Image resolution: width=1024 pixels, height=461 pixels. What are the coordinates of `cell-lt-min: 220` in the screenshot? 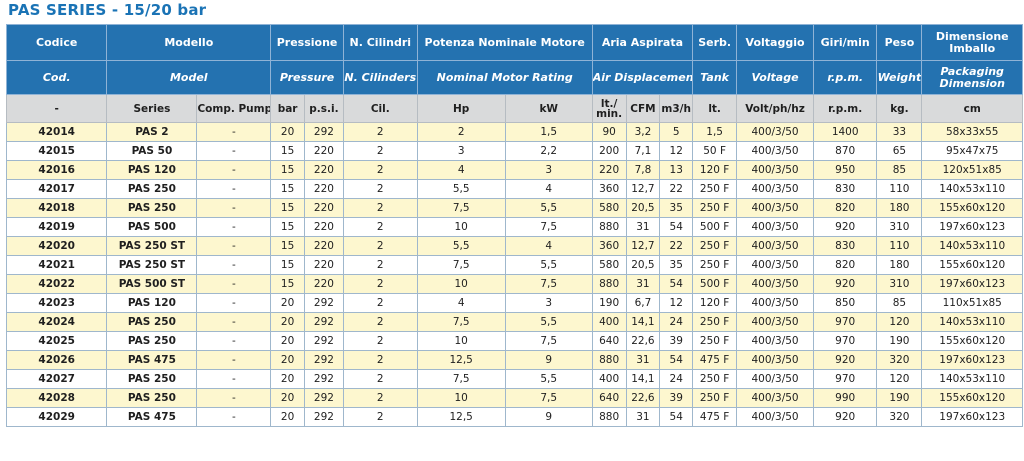 It's located at (609, 170).